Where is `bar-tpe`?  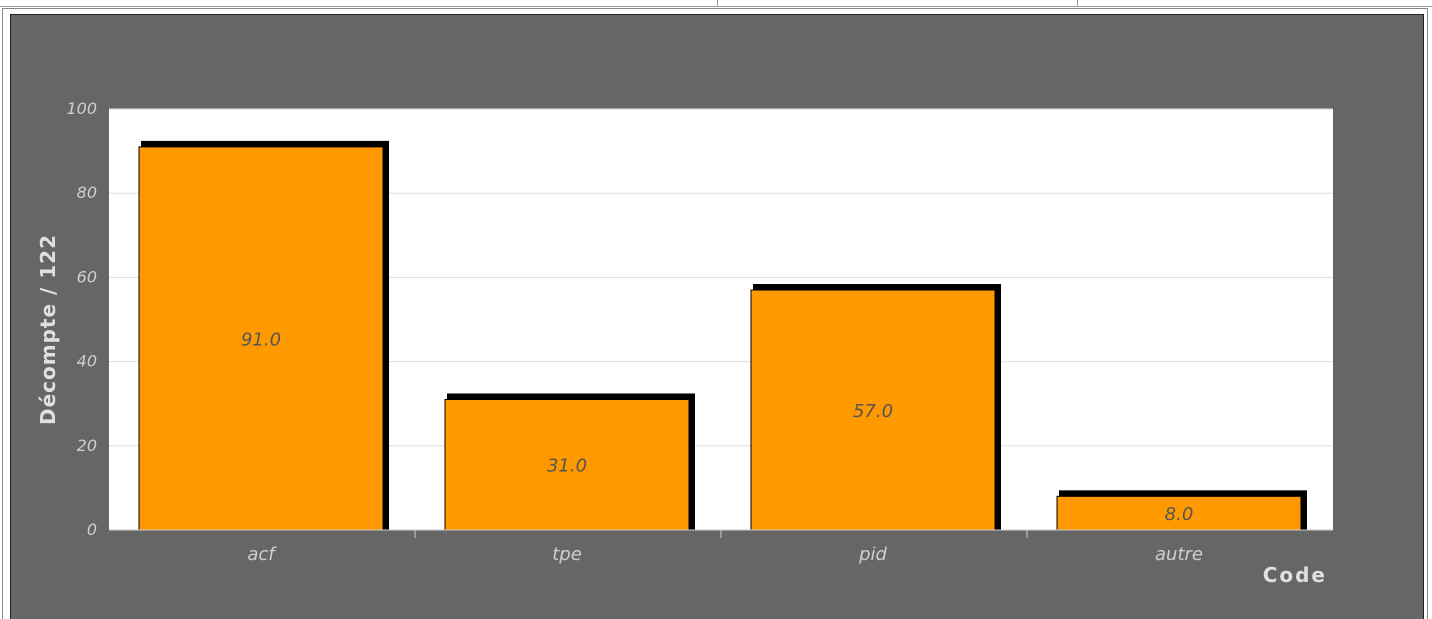
bar-tpe is located at coordinates (567, 464).